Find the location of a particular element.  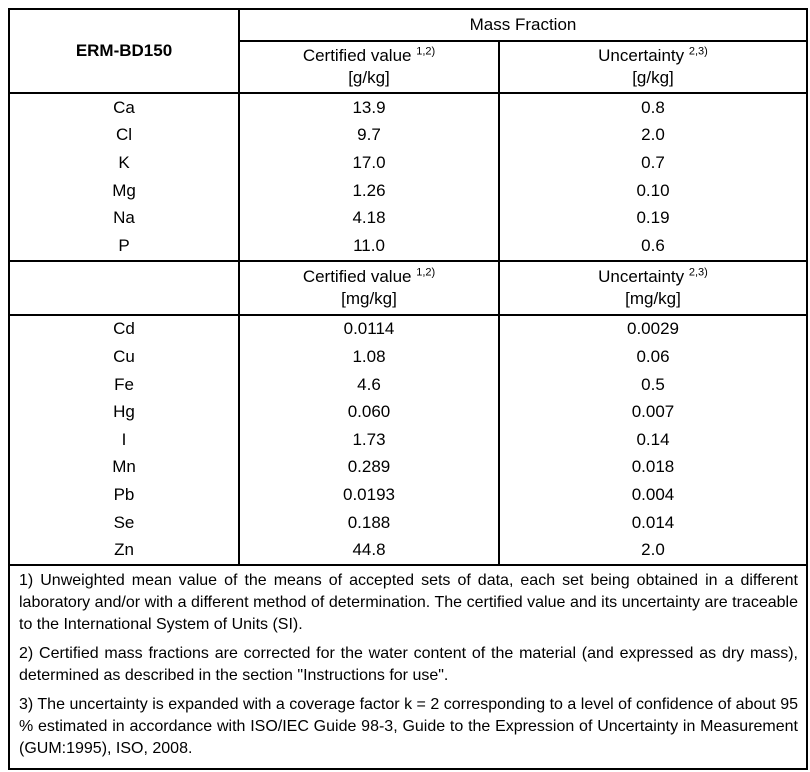

certified-value: 1.73 is located at coordinates (369, 439).